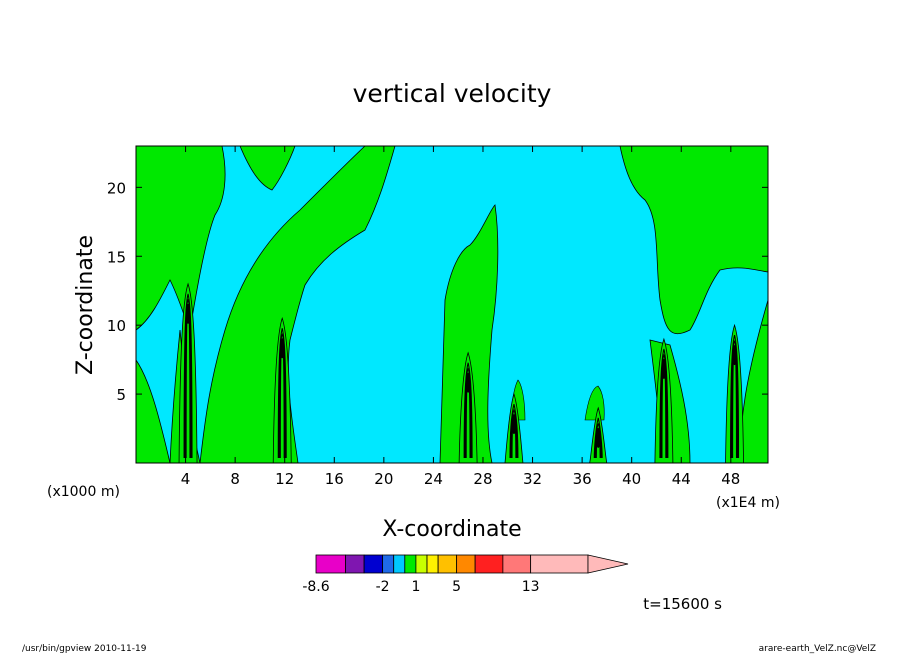  Describe the element at coordinates (116, 257) in the screenshot. I see `y-tick-label: 15` at that location.